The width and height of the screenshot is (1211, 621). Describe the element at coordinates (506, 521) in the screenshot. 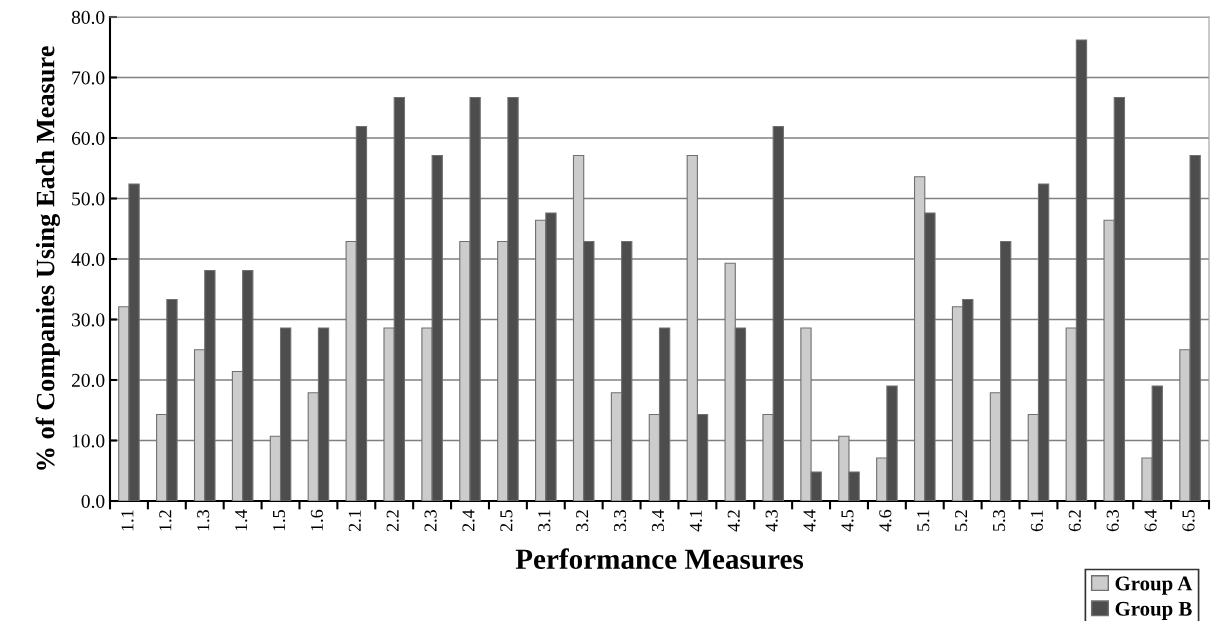

I see `x-tick-label: 2.5` at that location.